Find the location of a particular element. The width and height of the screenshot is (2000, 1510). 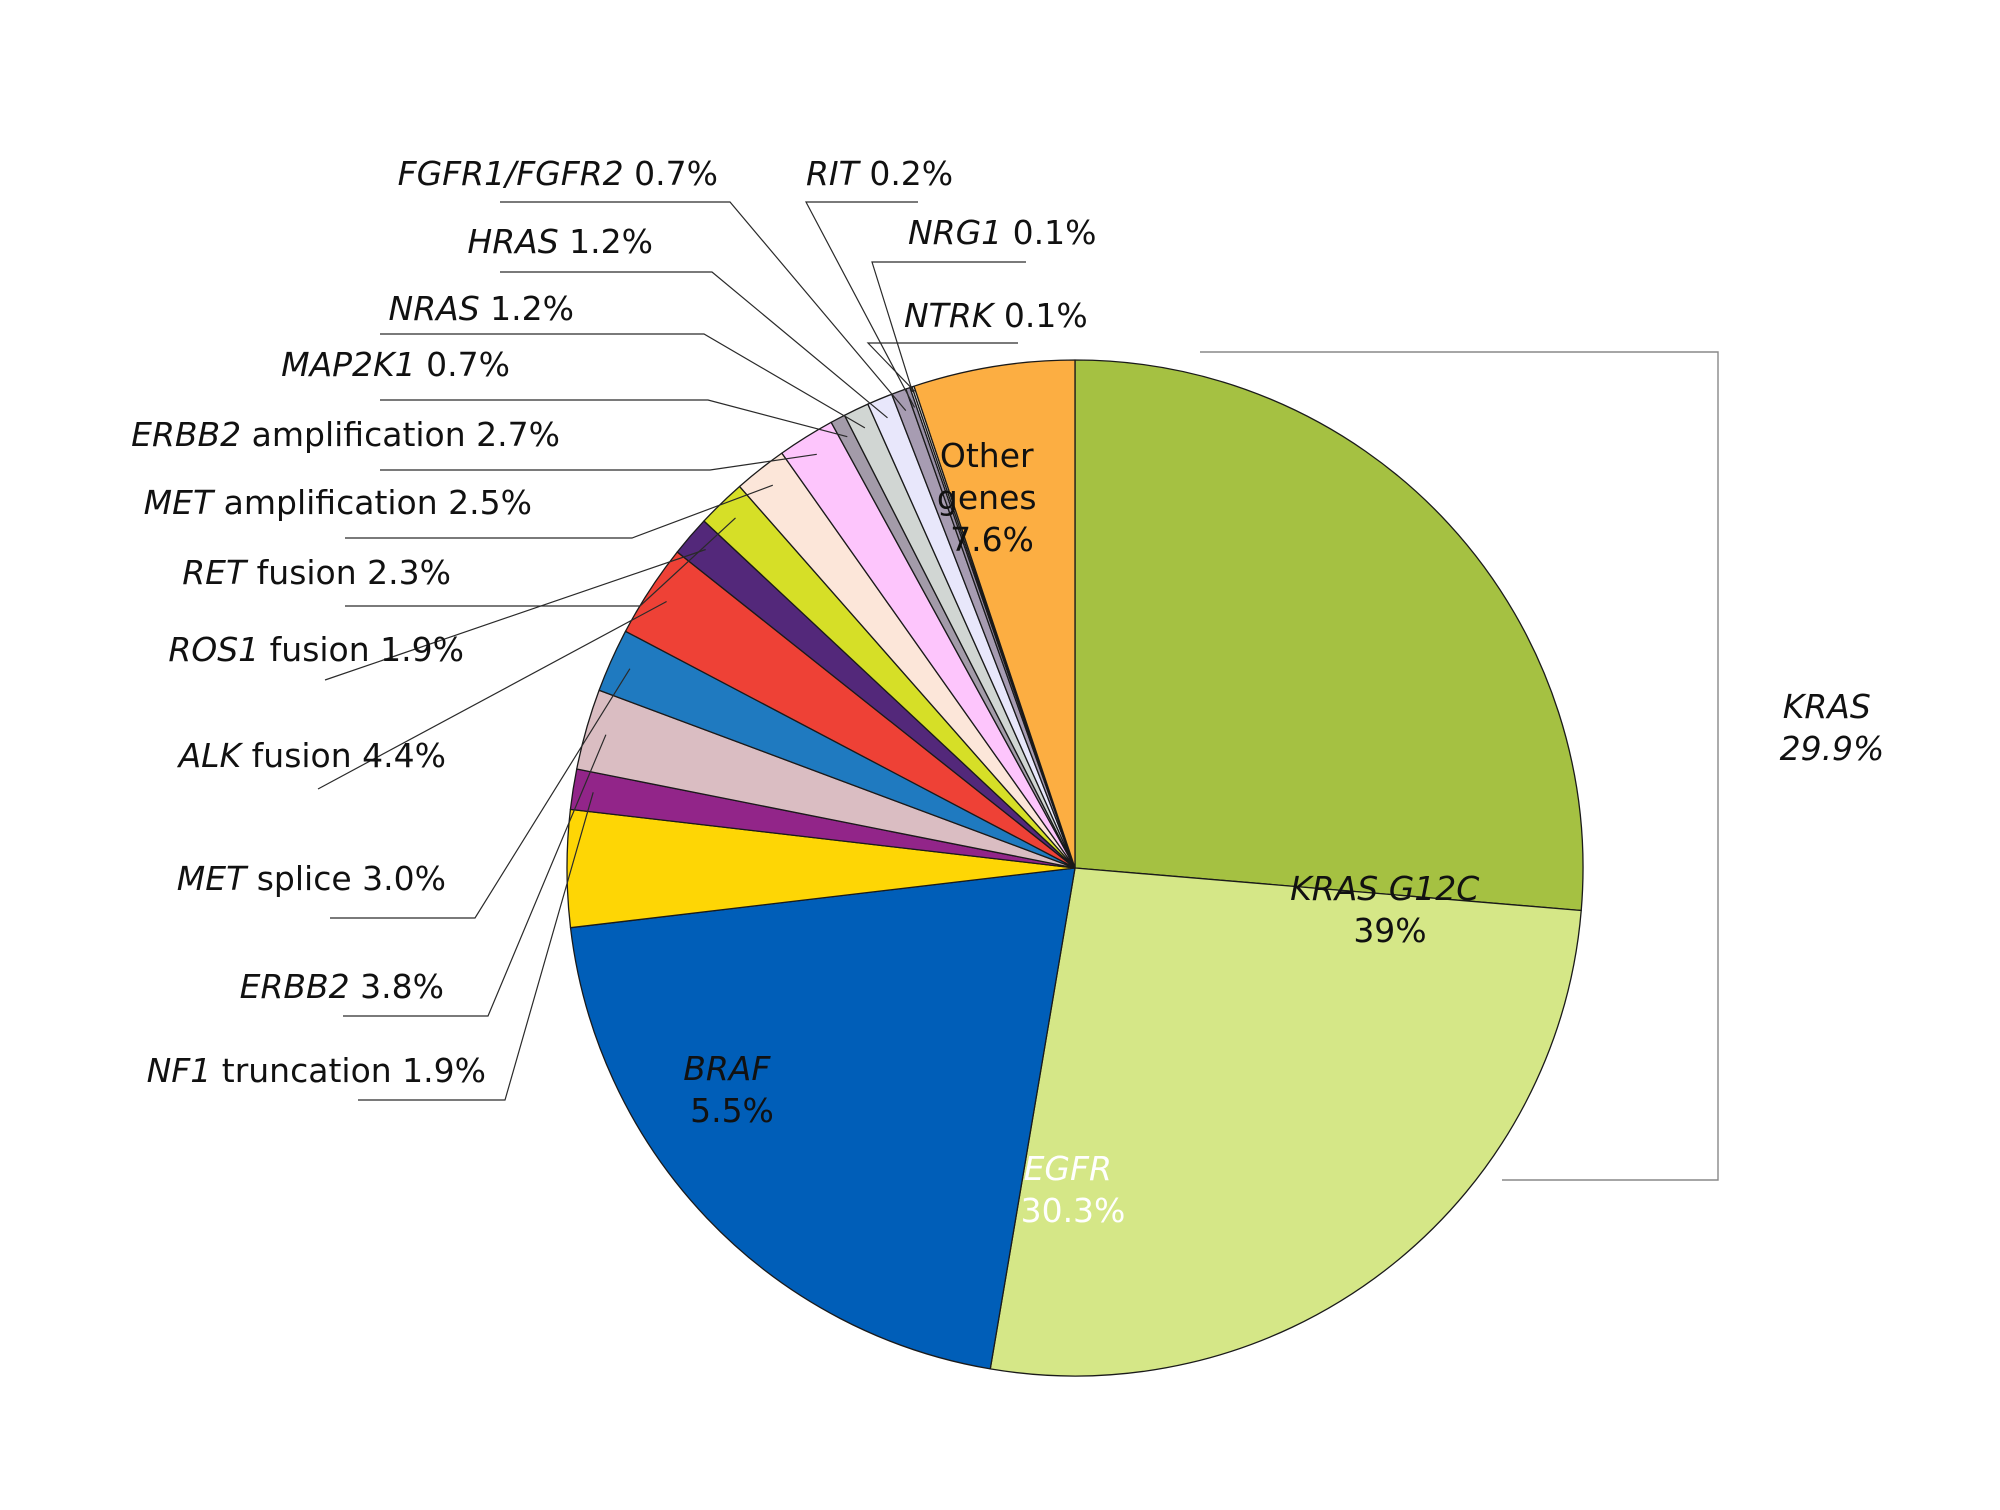

label-fgfr1-fgfr2: FGFR1/FGFR2 0.7% is located at coordinates (558, 173).